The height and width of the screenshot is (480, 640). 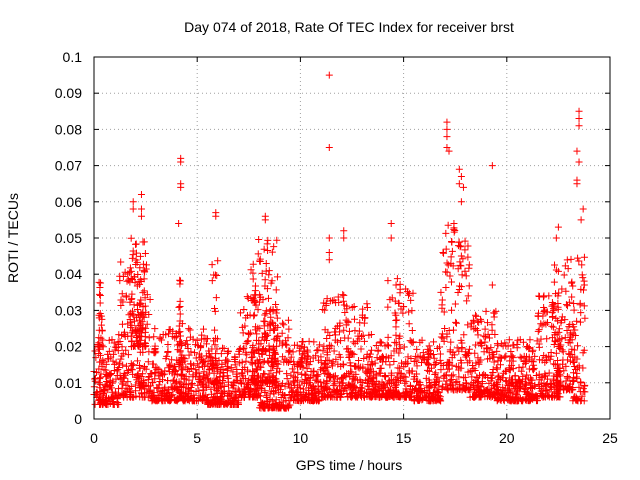 What do you see at coordinates (94, 438) in the screenshot?
I see `x-tick-label: 0` at bounding box center [94, 438].